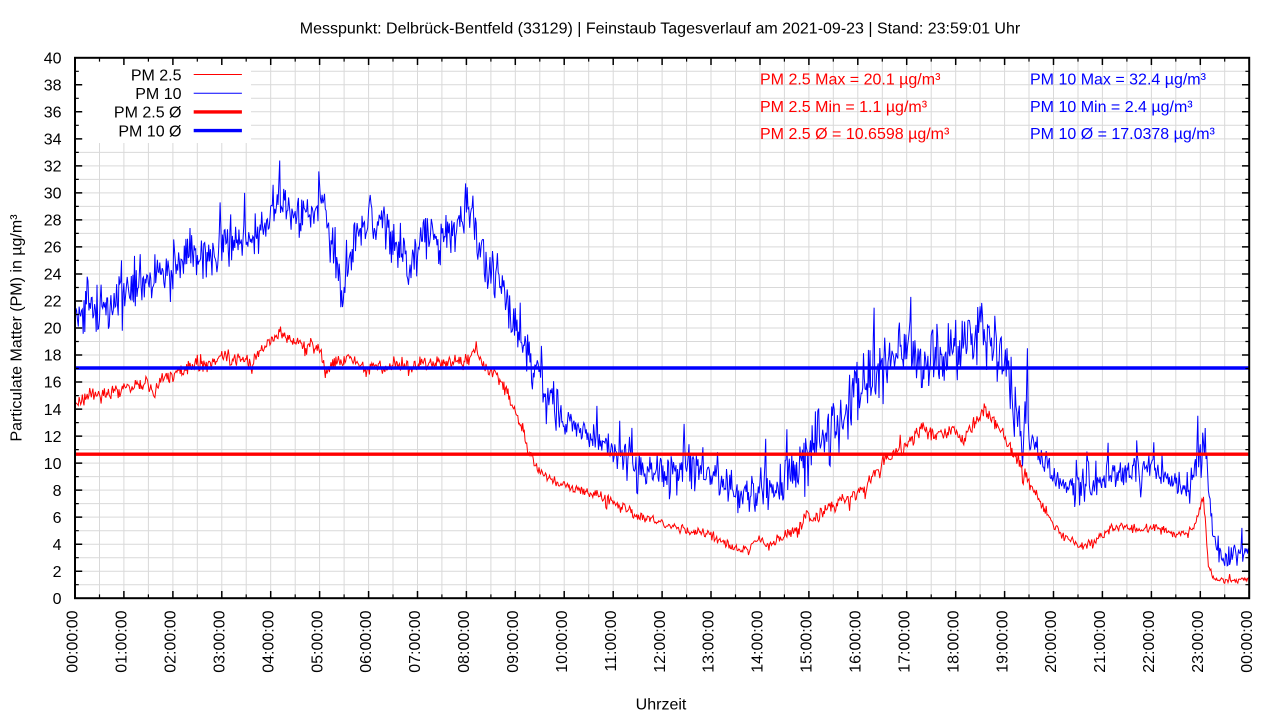 Image resolution: width=1280 pixels, height=720 pixels. What do you see at coordinates (220, 641) in the screenshot?
I see `svg-text: 03:00:00` at bounding box center [220, 641].